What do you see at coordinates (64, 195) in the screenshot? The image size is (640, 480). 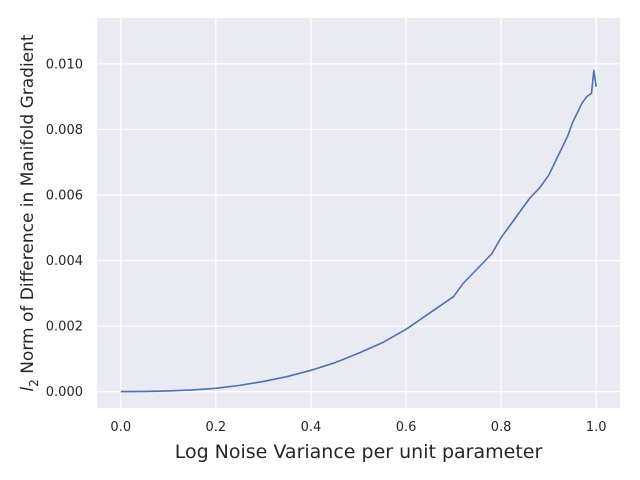 I see `y-tick-label: 0.006` at bounding box center [64, 195].